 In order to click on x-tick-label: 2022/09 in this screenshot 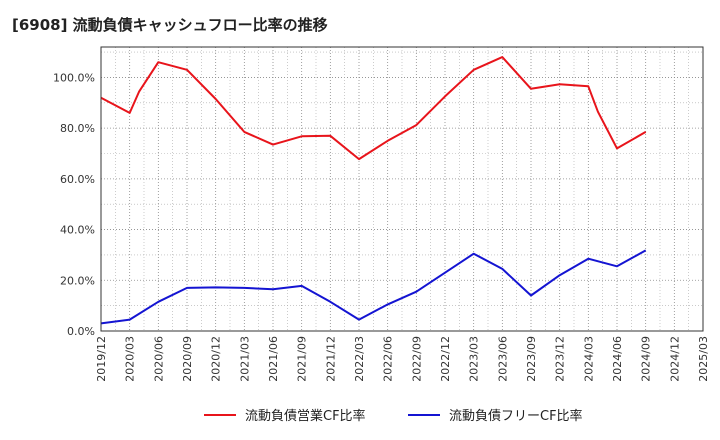, I will do `click(416, 359)`.